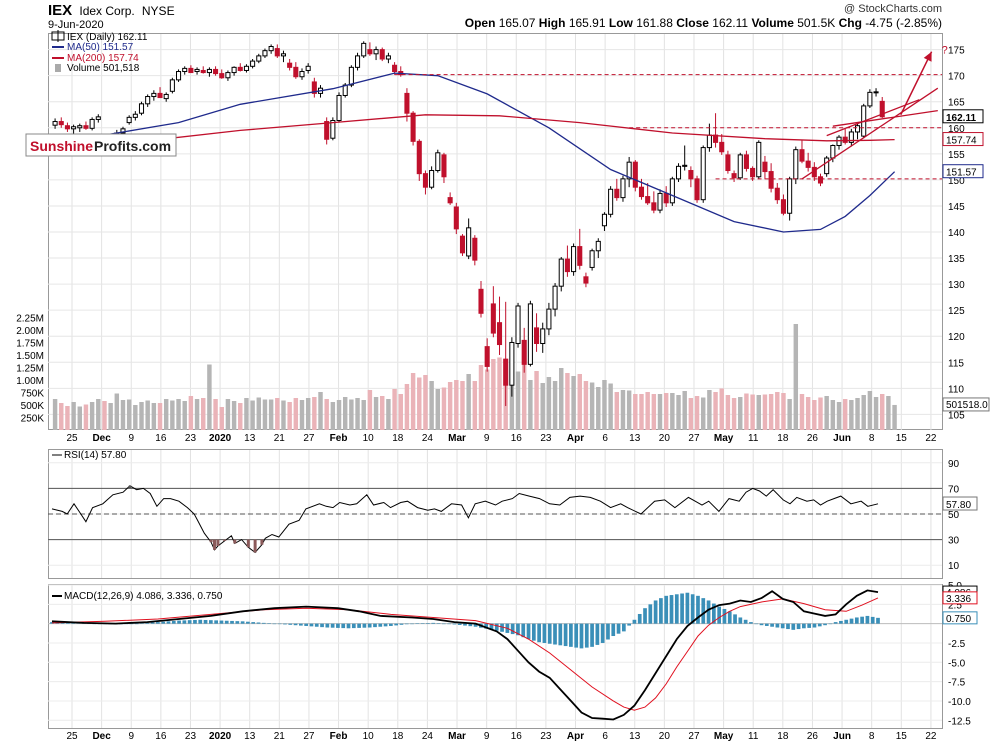 The width and height of the screenshot is (990, 744). I want to click on chg-label: Chg, so click(850, 23).